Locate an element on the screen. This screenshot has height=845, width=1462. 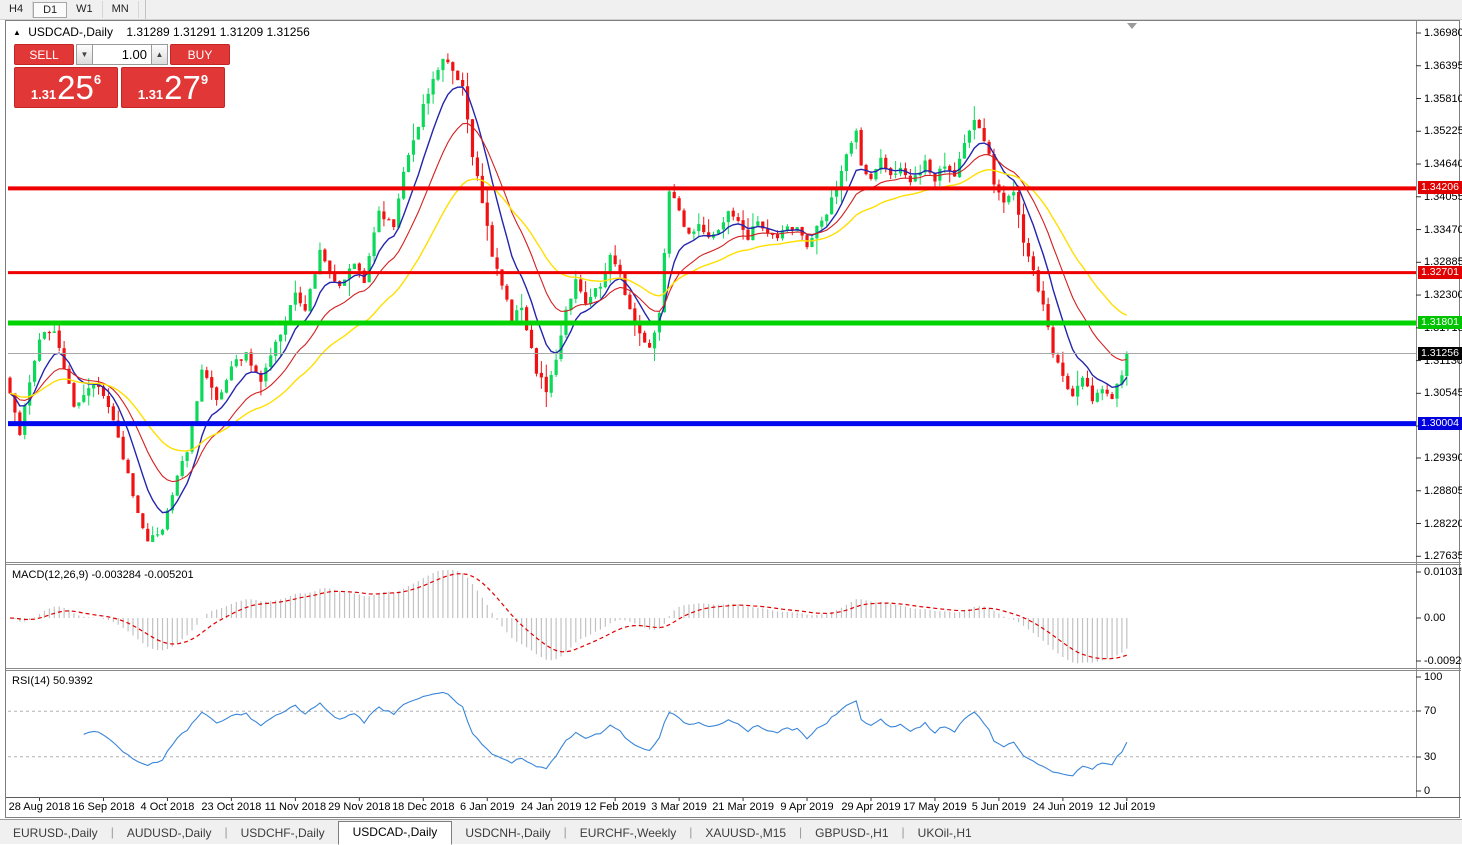
price-axis-label: 1.28220 is located at coordinates (1443, 523).